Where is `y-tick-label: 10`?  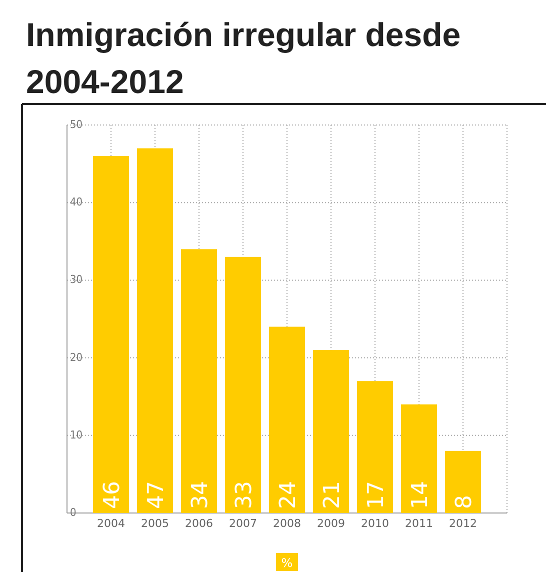
y-tick-label: 10 is located at coordinates (76, 435).